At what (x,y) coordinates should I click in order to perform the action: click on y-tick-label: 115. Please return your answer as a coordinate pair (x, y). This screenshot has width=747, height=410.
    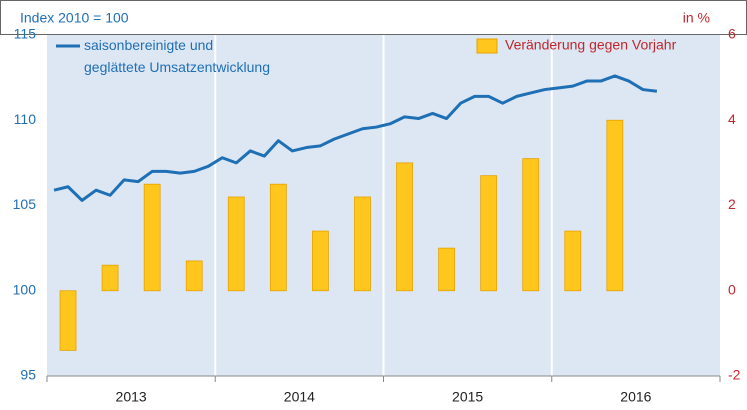
    Looking at the image, I should click on (25, 34).